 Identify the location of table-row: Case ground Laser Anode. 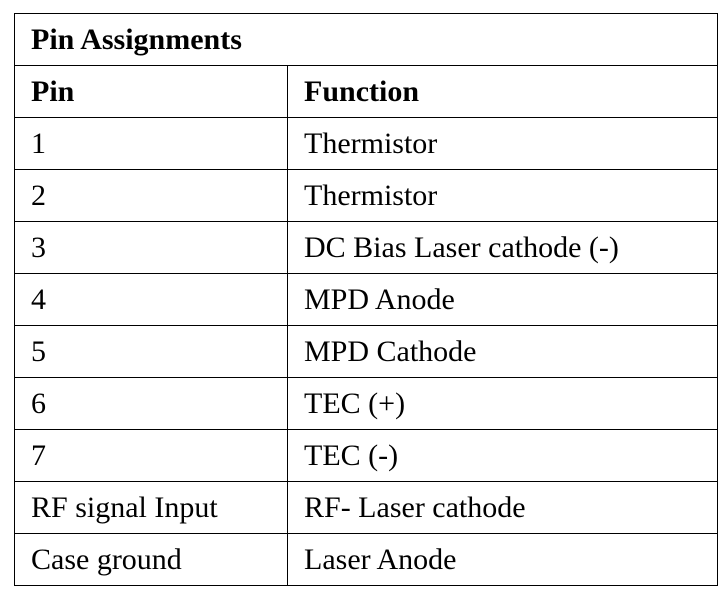
(366, 559).